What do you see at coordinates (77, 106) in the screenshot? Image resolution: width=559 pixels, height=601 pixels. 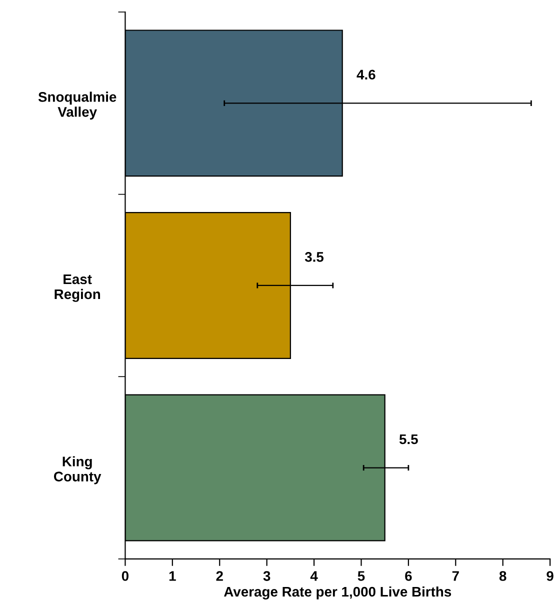 I see `y-tick-label: Snoqualmie Valley` at bounding box center [77, 106].